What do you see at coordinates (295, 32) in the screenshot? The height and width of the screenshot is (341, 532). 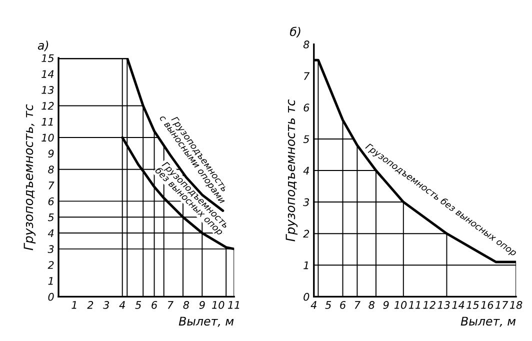 I see `chart-title: б)` at bounding box center [295, 32].